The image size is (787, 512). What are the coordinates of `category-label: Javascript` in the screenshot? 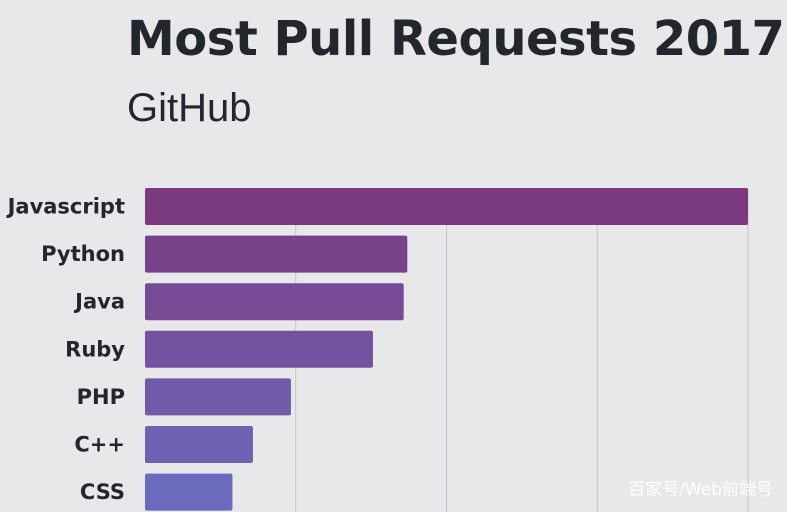 It's located at (65, 207).